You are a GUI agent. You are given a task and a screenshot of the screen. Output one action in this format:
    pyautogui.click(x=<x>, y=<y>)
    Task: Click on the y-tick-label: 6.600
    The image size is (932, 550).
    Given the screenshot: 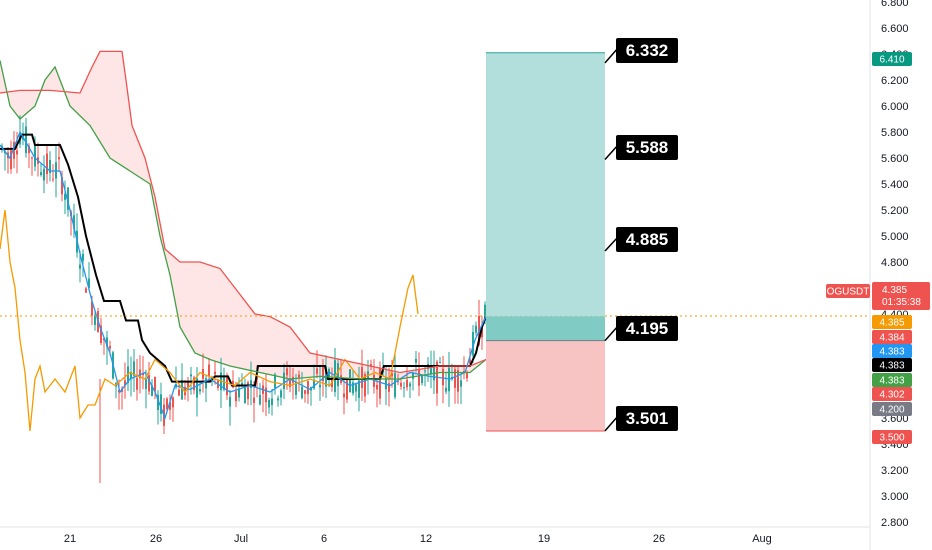 What is the action you would take?
    pyautogui.click(x=895, y=29)
    